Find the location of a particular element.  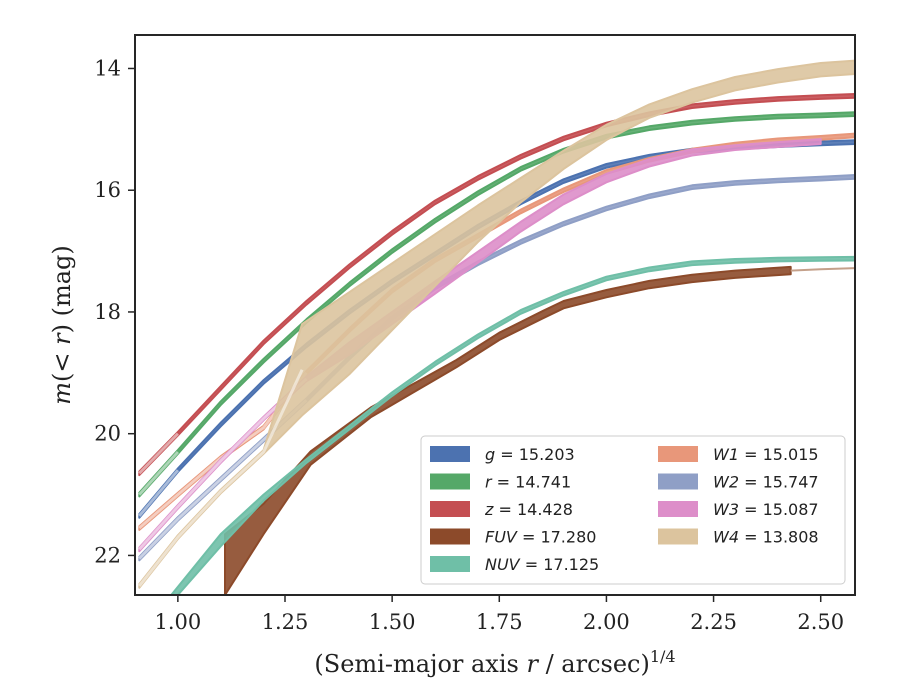

legend-item-nuv: NUV = 17.125 is located at coordinates (514, 564).